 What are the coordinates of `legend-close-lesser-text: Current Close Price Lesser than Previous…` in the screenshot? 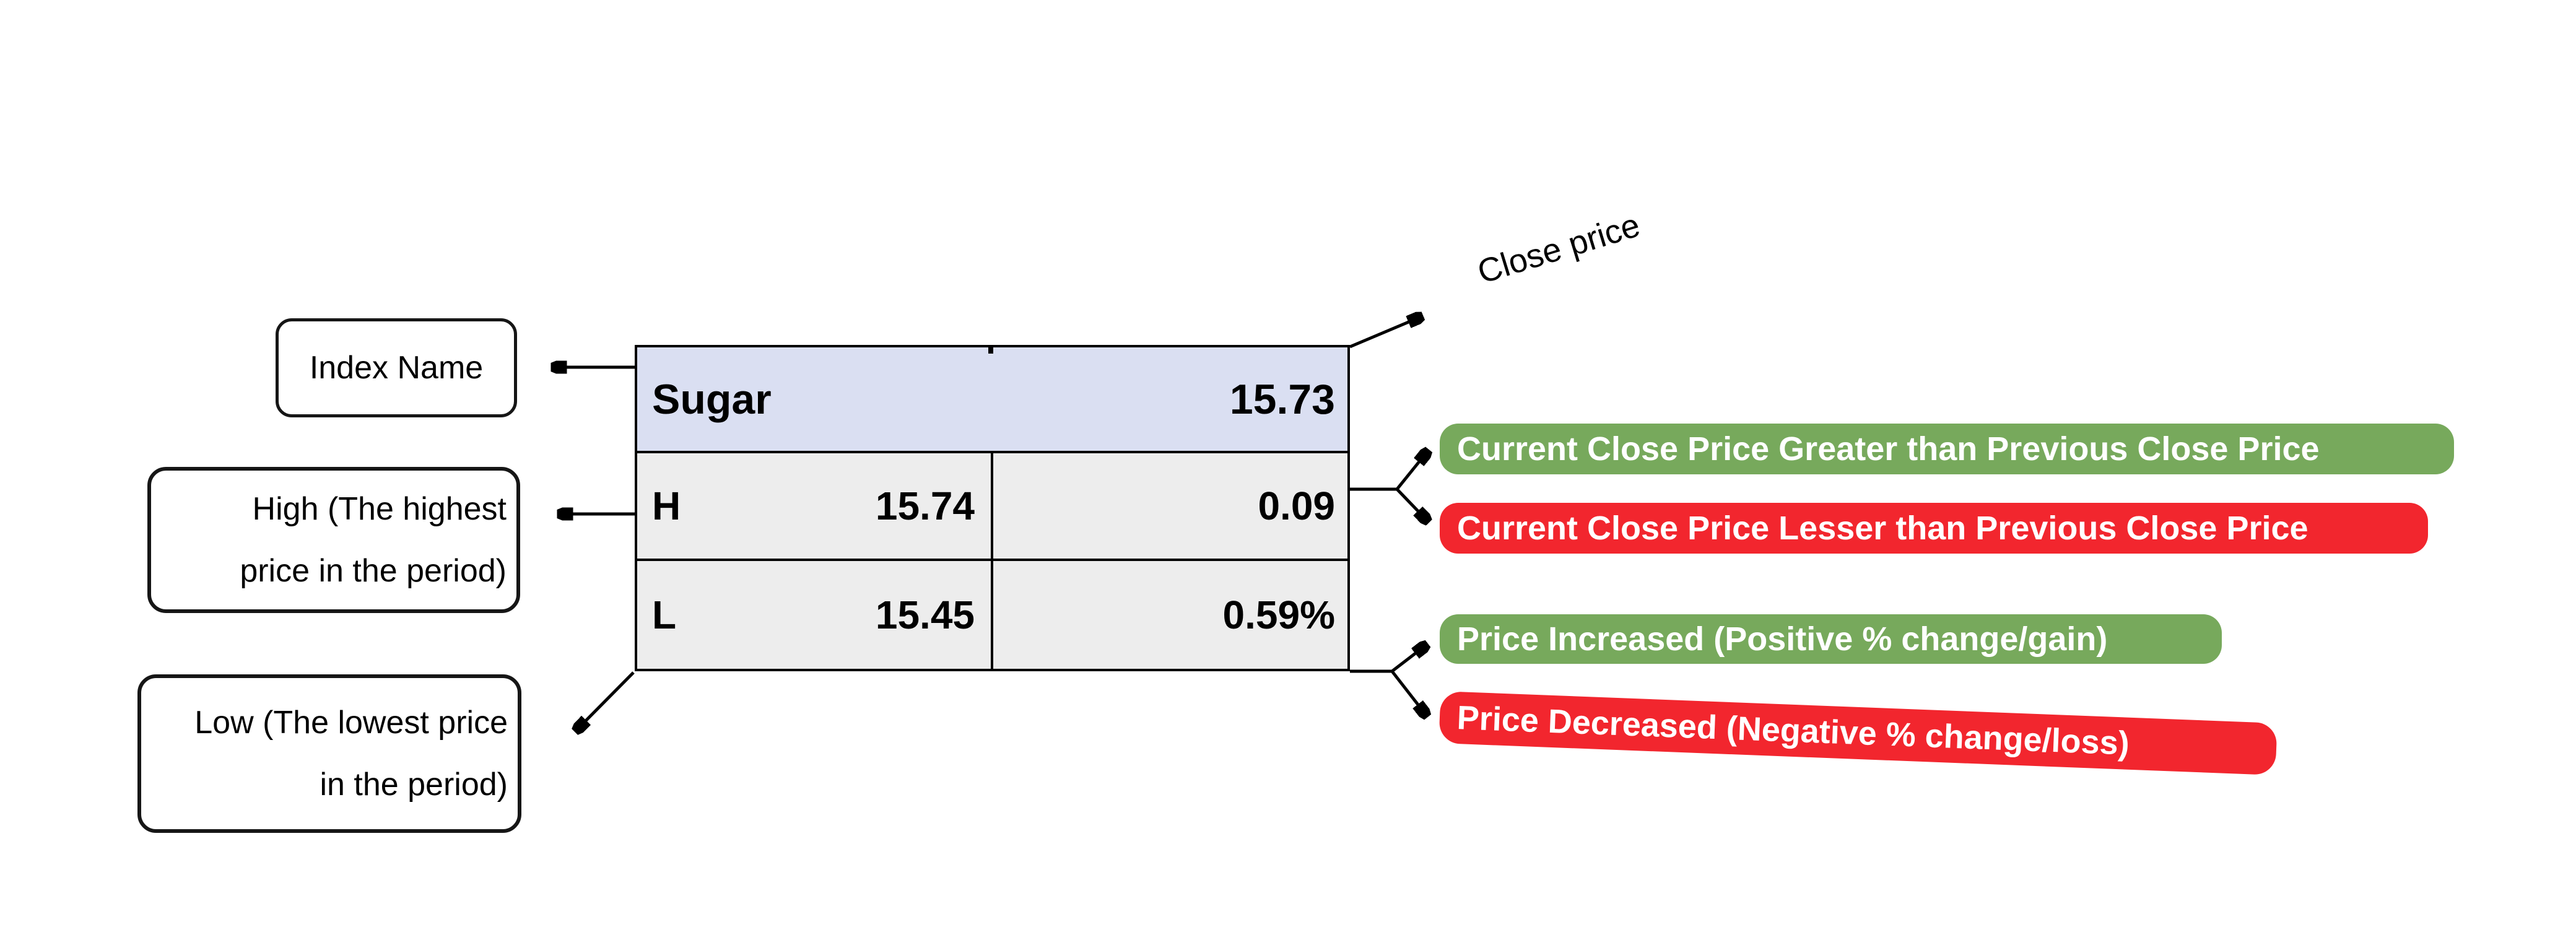 It's located at (1882, 528).